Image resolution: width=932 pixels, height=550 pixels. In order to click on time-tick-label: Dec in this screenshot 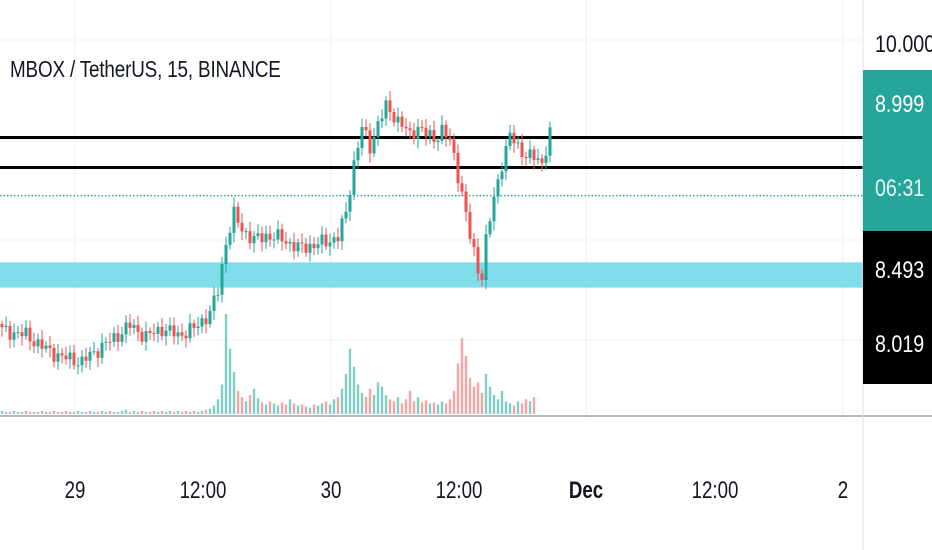, I will do `click(586, 490)`.